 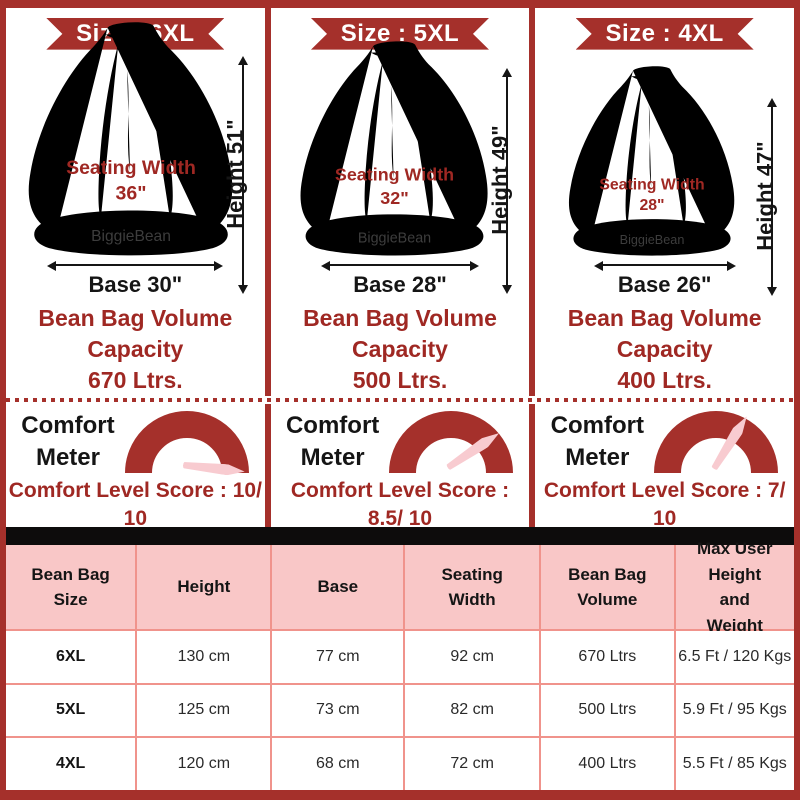 I want to click on section-divider-bar, so click(x=400, y=536).